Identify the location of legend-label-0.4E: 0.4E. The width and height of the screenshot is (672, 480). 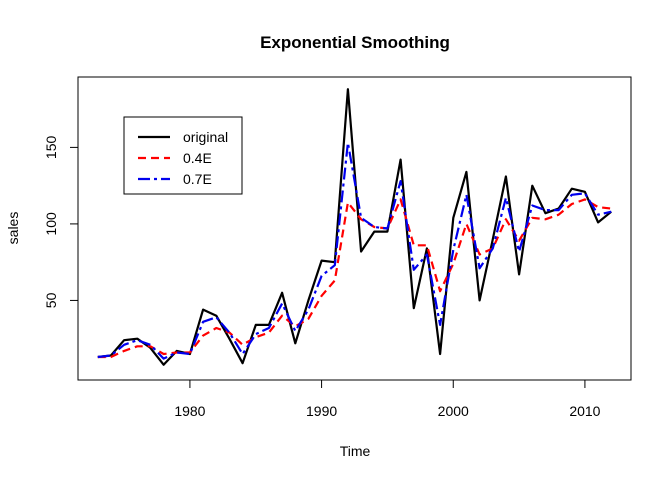
(197, 158).